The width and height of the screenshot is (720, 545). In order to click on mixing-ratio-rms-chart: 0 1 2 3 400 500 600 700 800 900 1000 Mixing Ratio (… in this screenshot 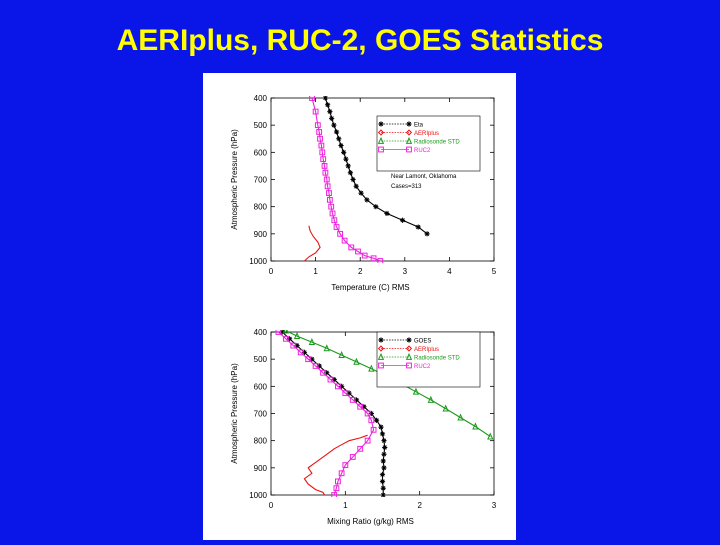, I will do `click(363, 427)`.